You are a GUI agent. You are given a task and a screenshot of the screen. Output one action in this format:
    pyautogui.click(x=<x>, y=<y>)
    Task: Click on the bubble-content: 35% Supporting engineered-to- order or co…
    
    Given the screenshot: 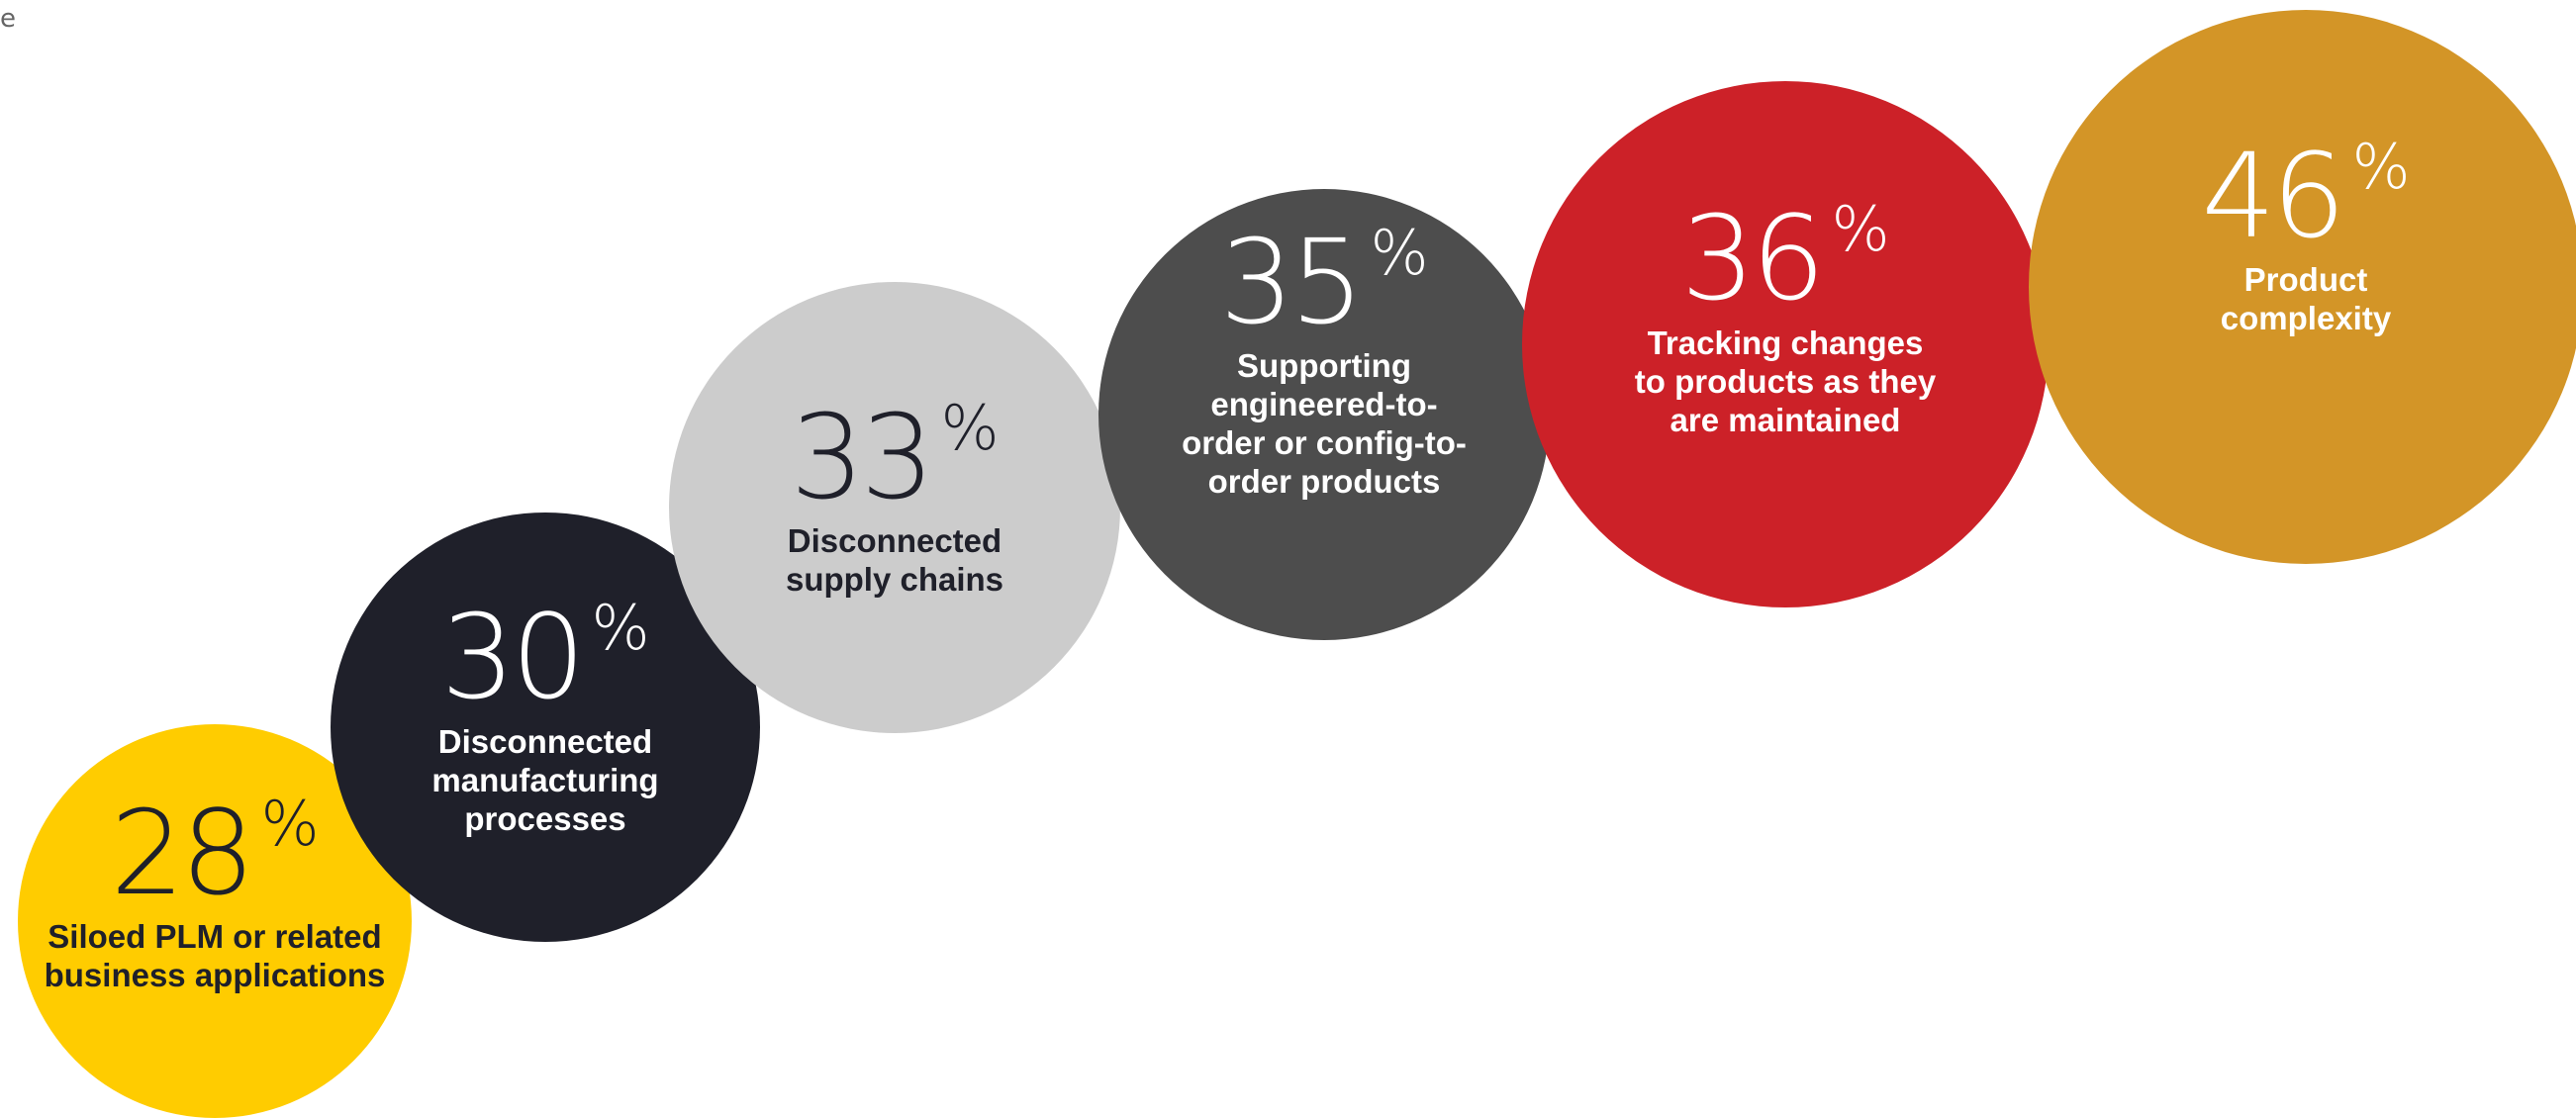 What is the action you would take?
    pyautogui.click(x=1324, y=358)
    